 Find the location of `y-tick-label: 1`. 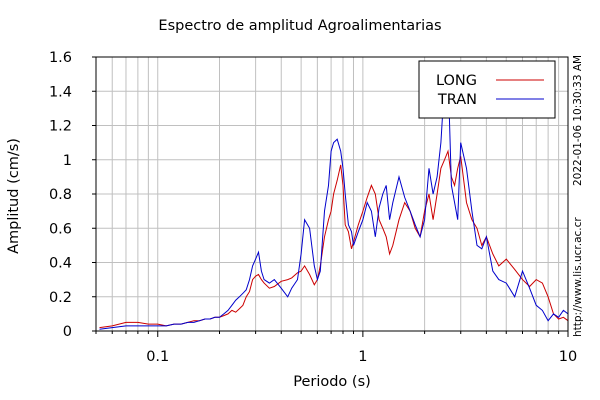

y-tick-label: 1 is located at coordinates (67, 161).